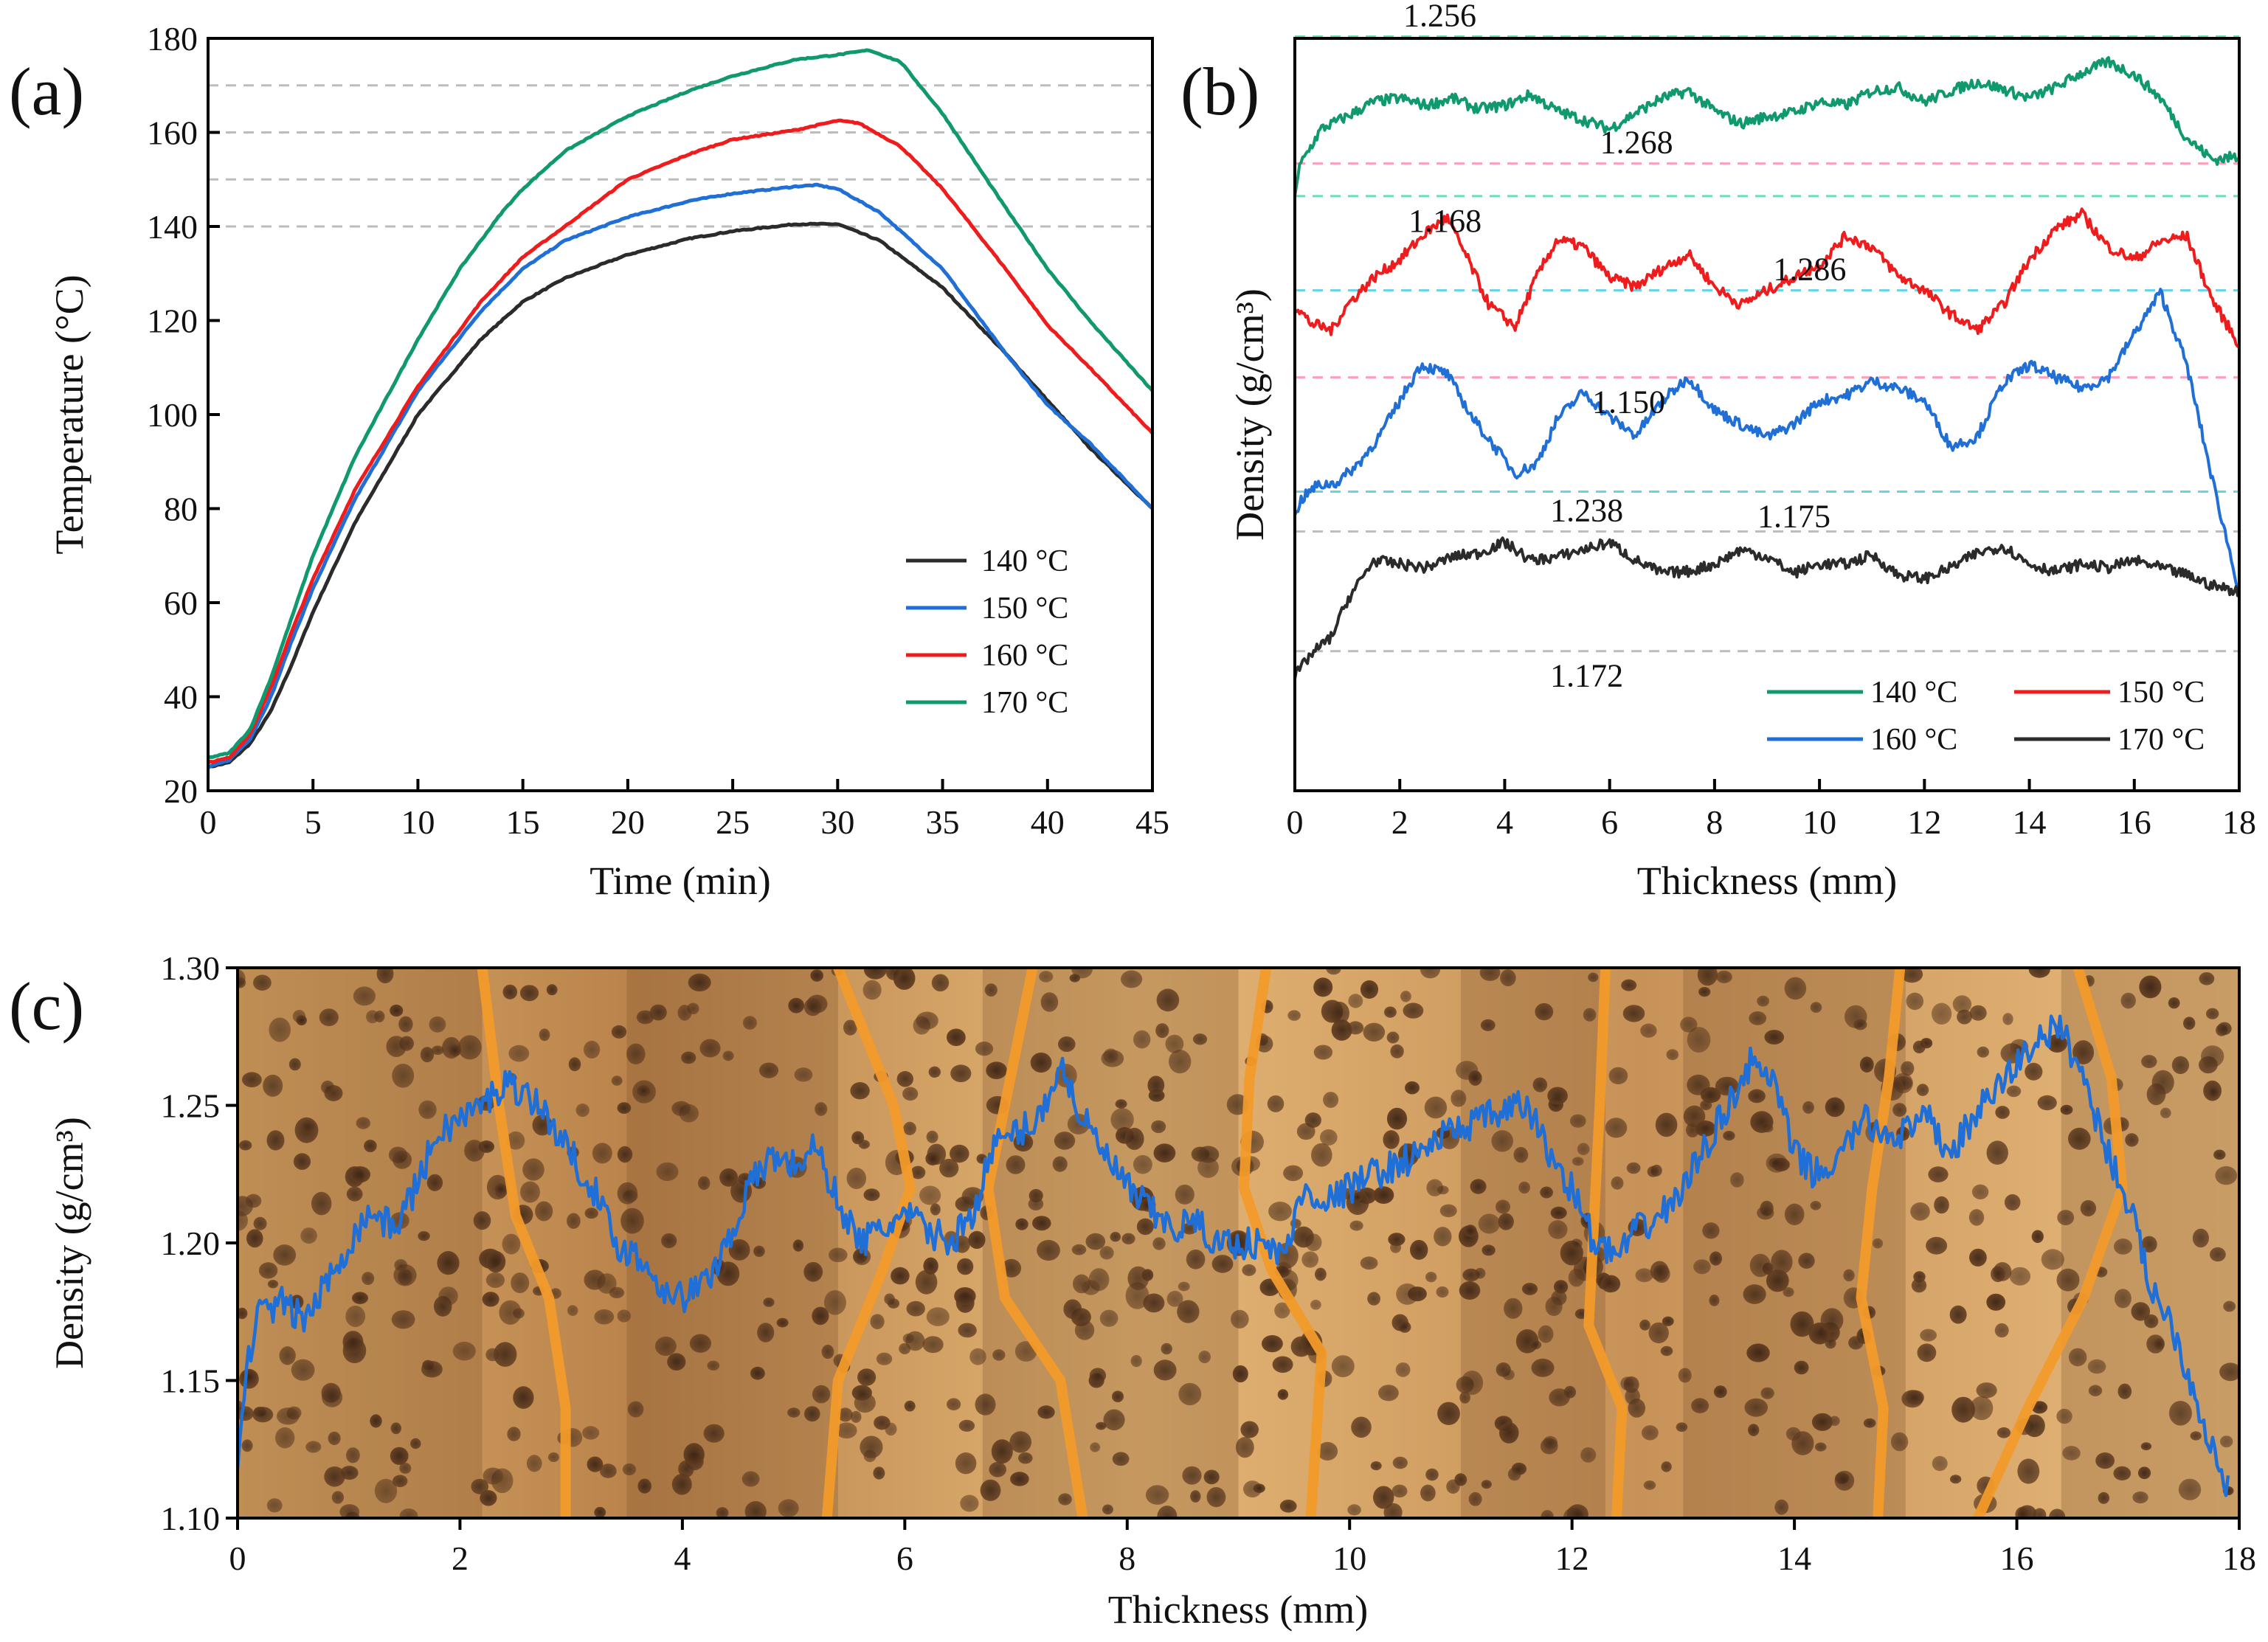 The height and width of the screenshot is (1642, 2268). I want to click on x-tick-label: 6, so click(1609, 822).